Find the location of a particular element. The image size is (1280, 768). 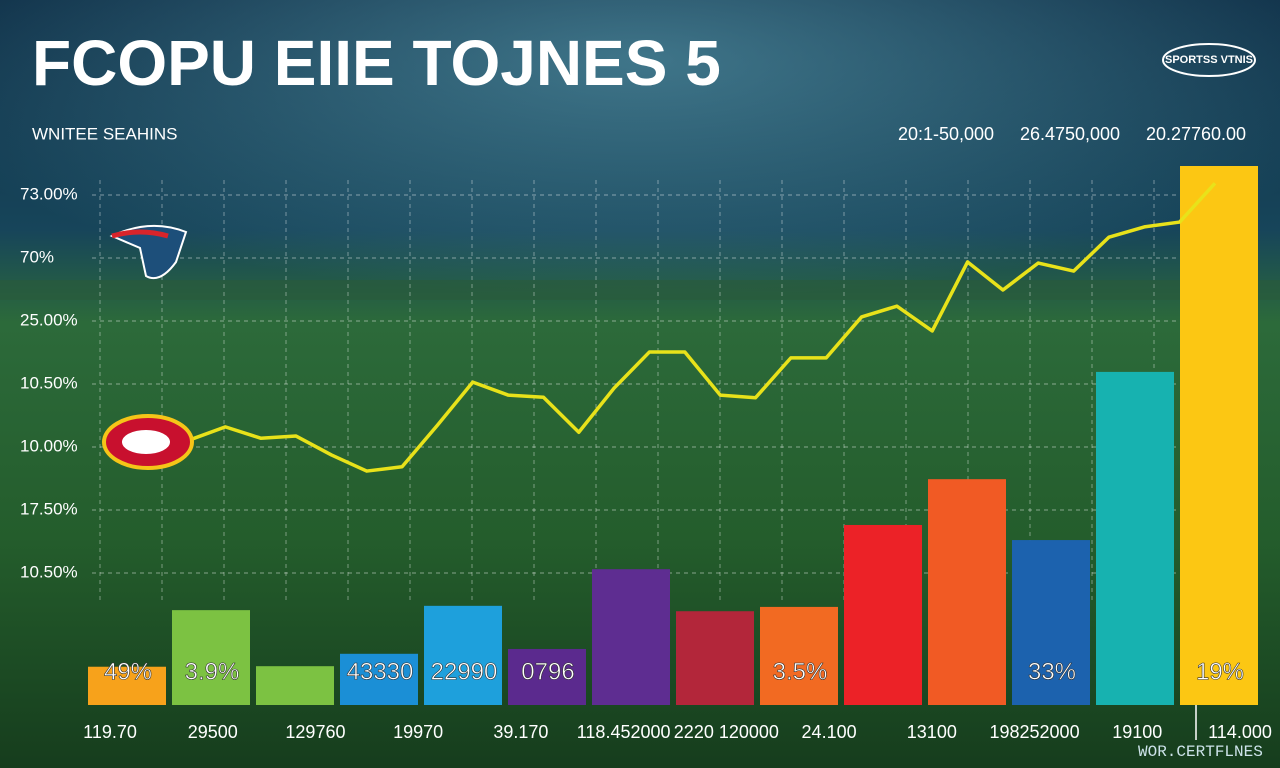

bar-value-label: 49% is located at coordinates (128, 671).